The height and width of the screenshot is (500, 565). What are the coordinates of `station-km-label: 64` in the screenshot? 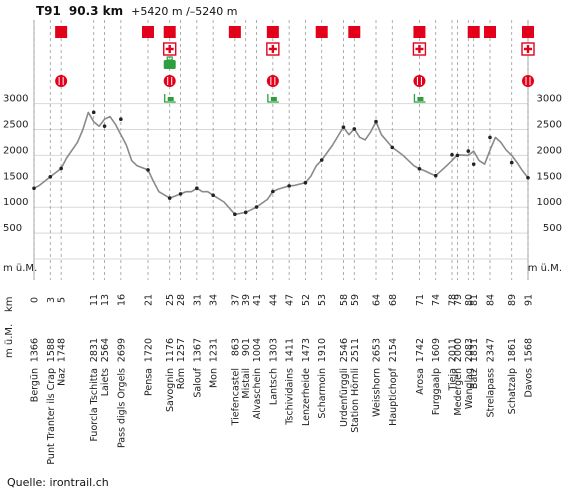 It's located at (377, 300).